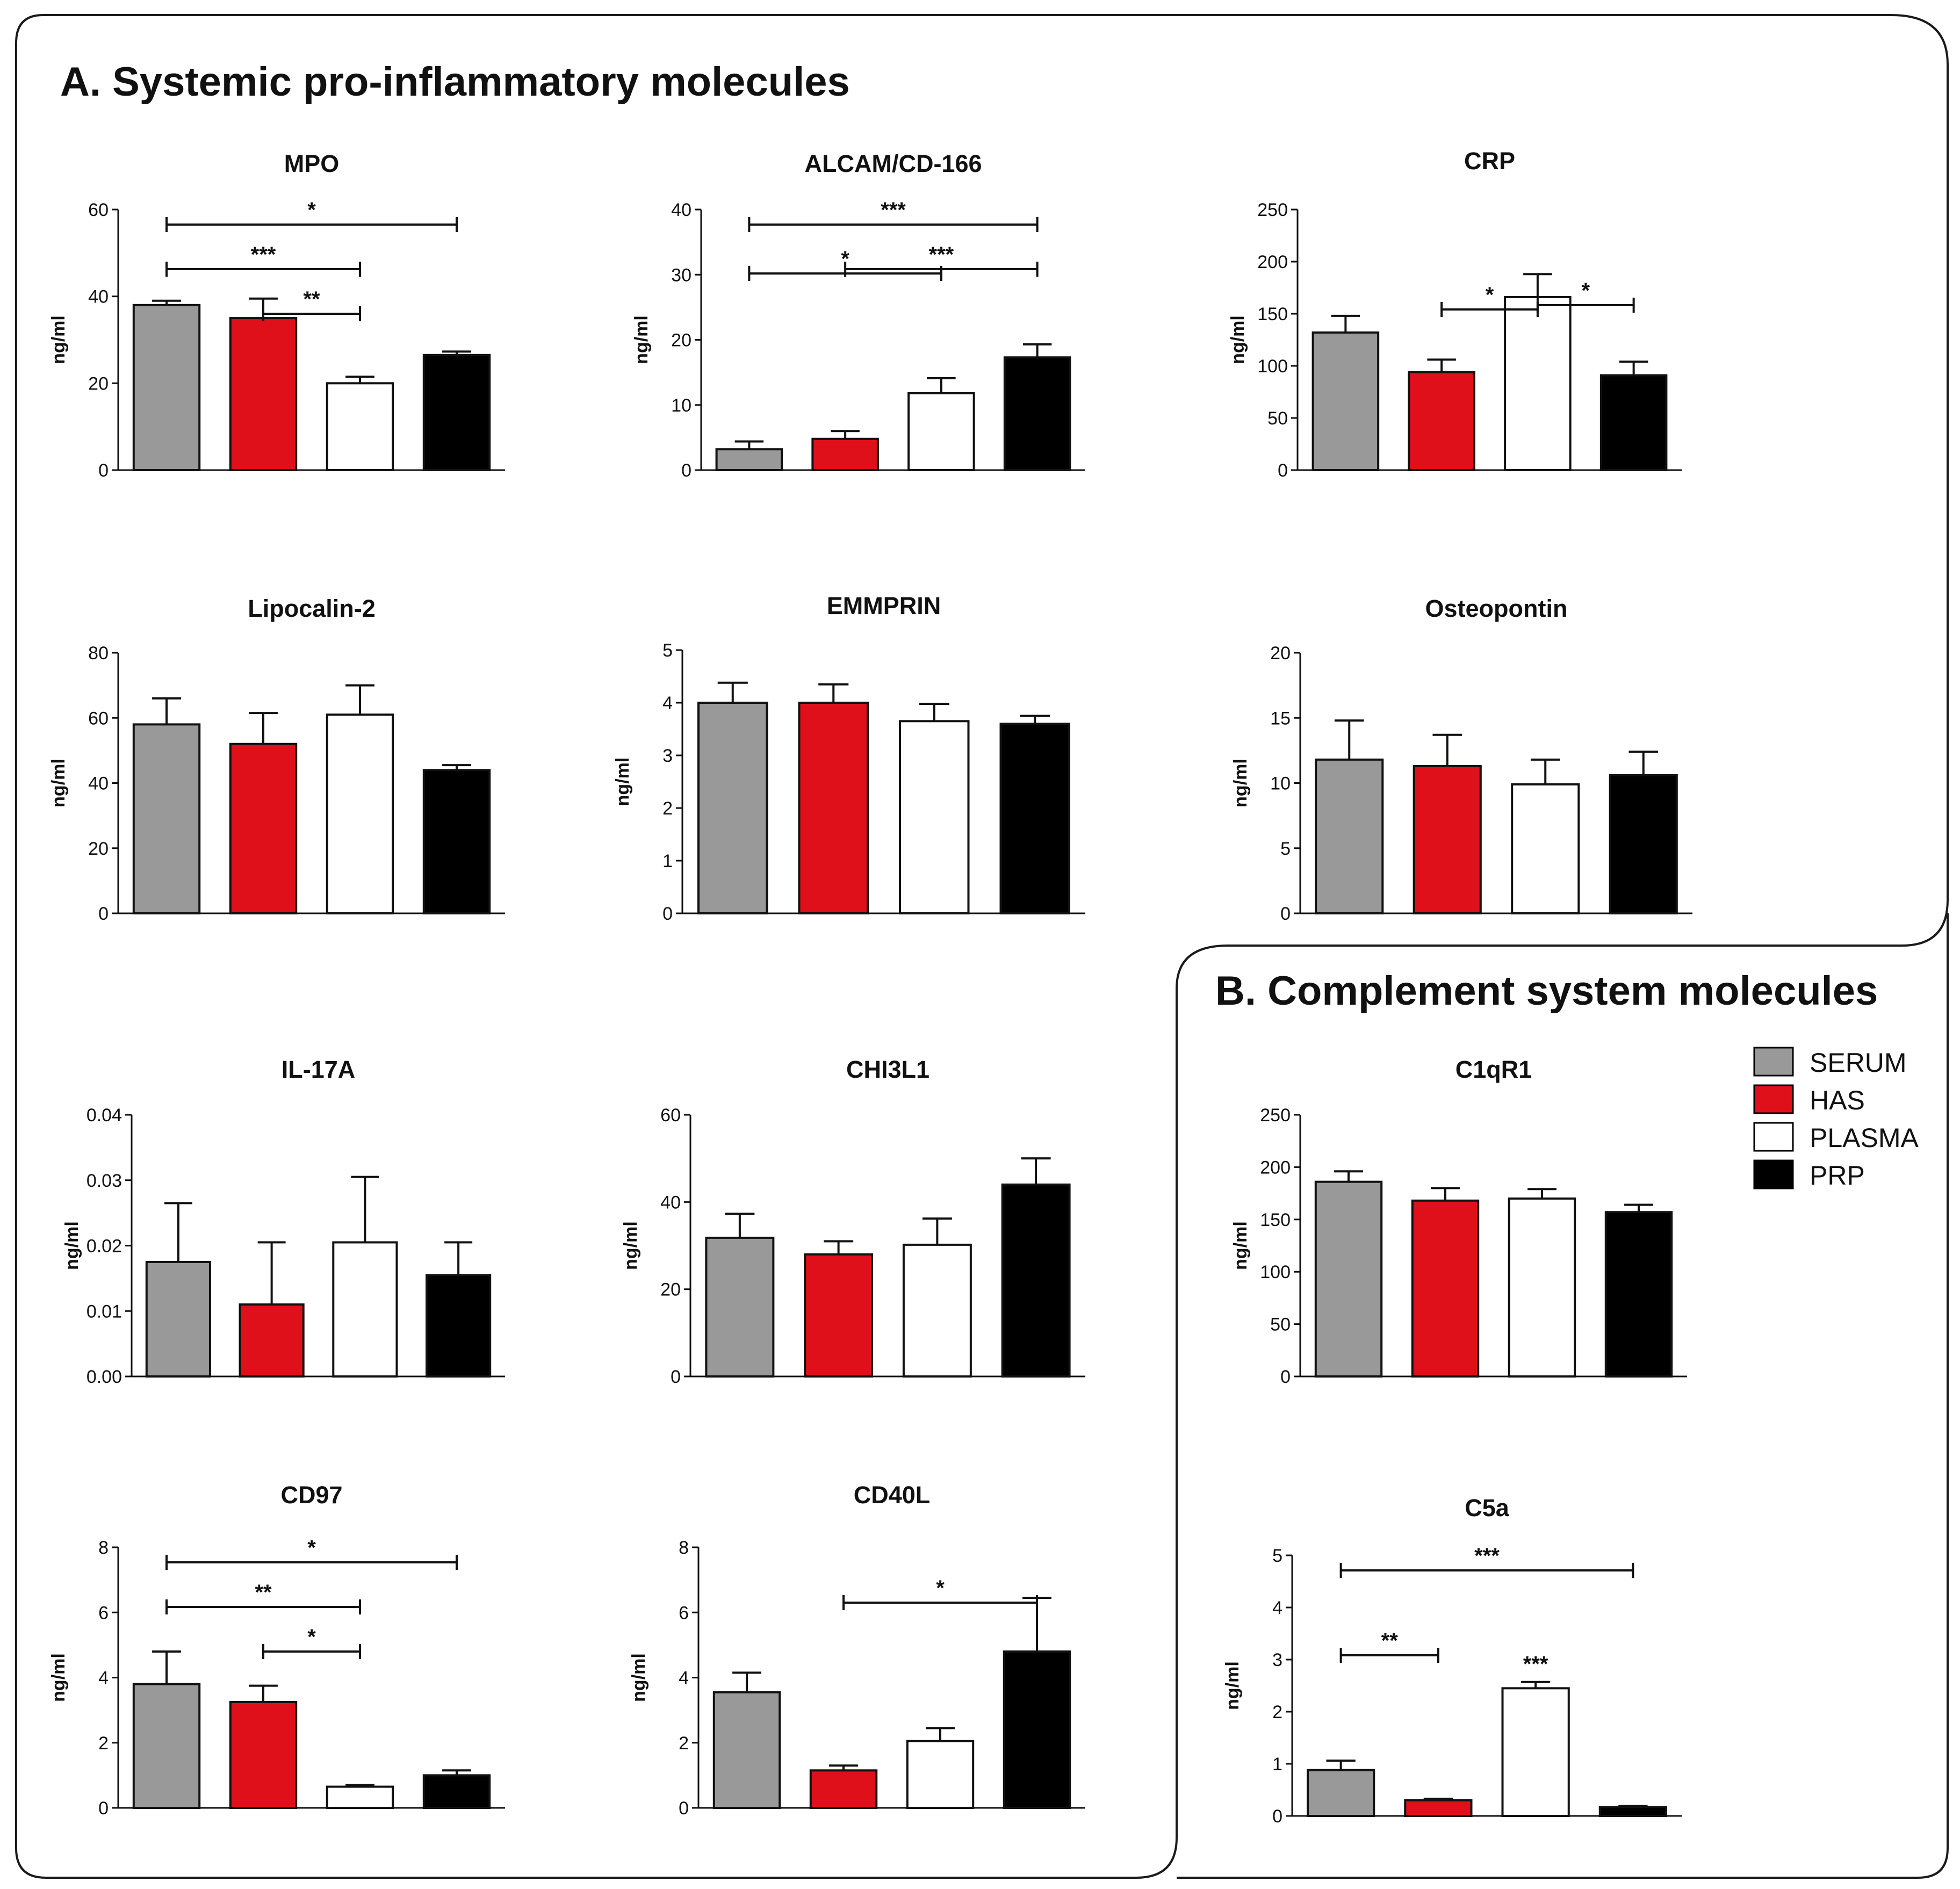 This screenshot has width=1960, height=1889. Describe the element at coordinates (1275, 1167) in the screenshot. I see `y-tick-label: 200` at that location.